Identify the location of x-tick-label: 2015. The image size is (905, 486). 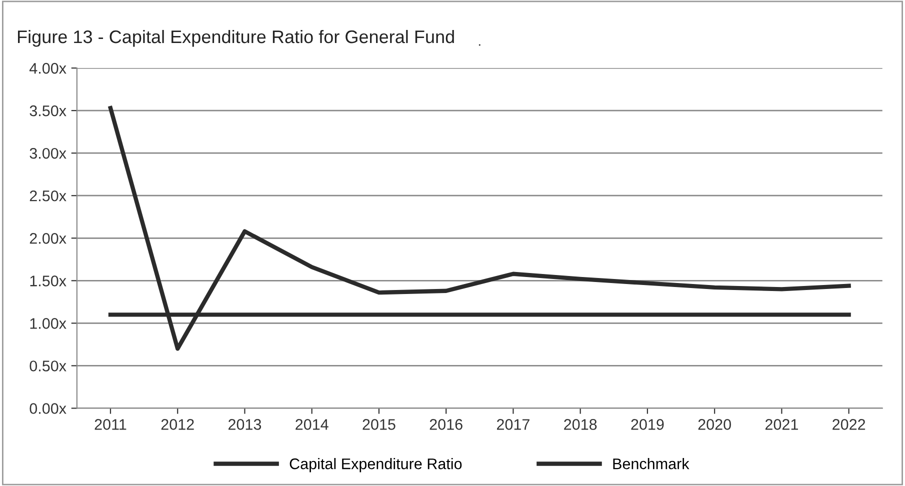
(379, 424).